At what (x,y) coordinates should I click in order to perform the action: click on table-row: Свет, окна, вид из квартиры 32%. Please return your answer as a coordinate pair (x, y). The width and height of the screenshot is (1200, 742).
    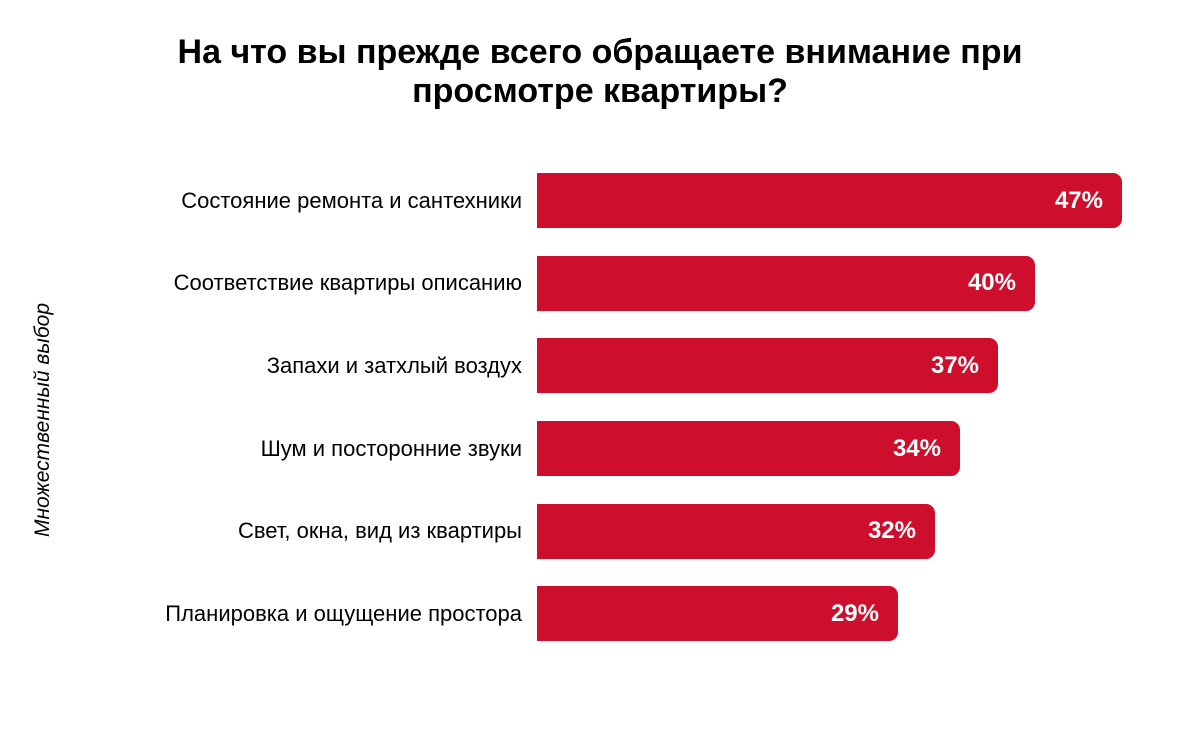
    Looking at the image, I should click on (591, 531).